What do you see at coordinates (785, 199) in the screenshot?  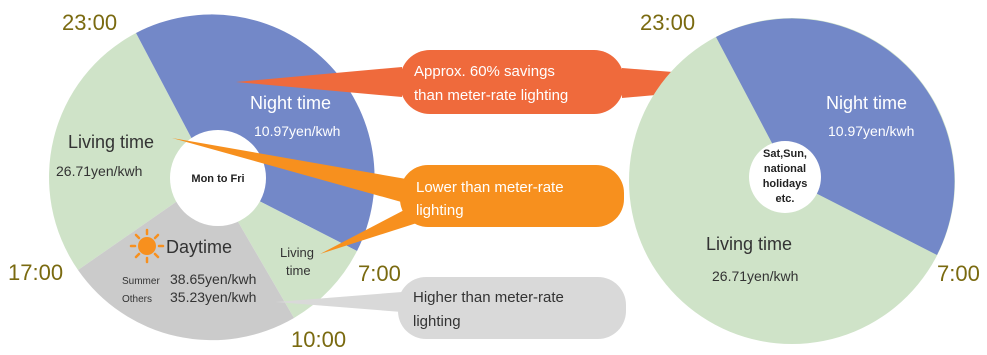 I see `weekend-center-line-4: etc.` at bounding box center [785, 199].